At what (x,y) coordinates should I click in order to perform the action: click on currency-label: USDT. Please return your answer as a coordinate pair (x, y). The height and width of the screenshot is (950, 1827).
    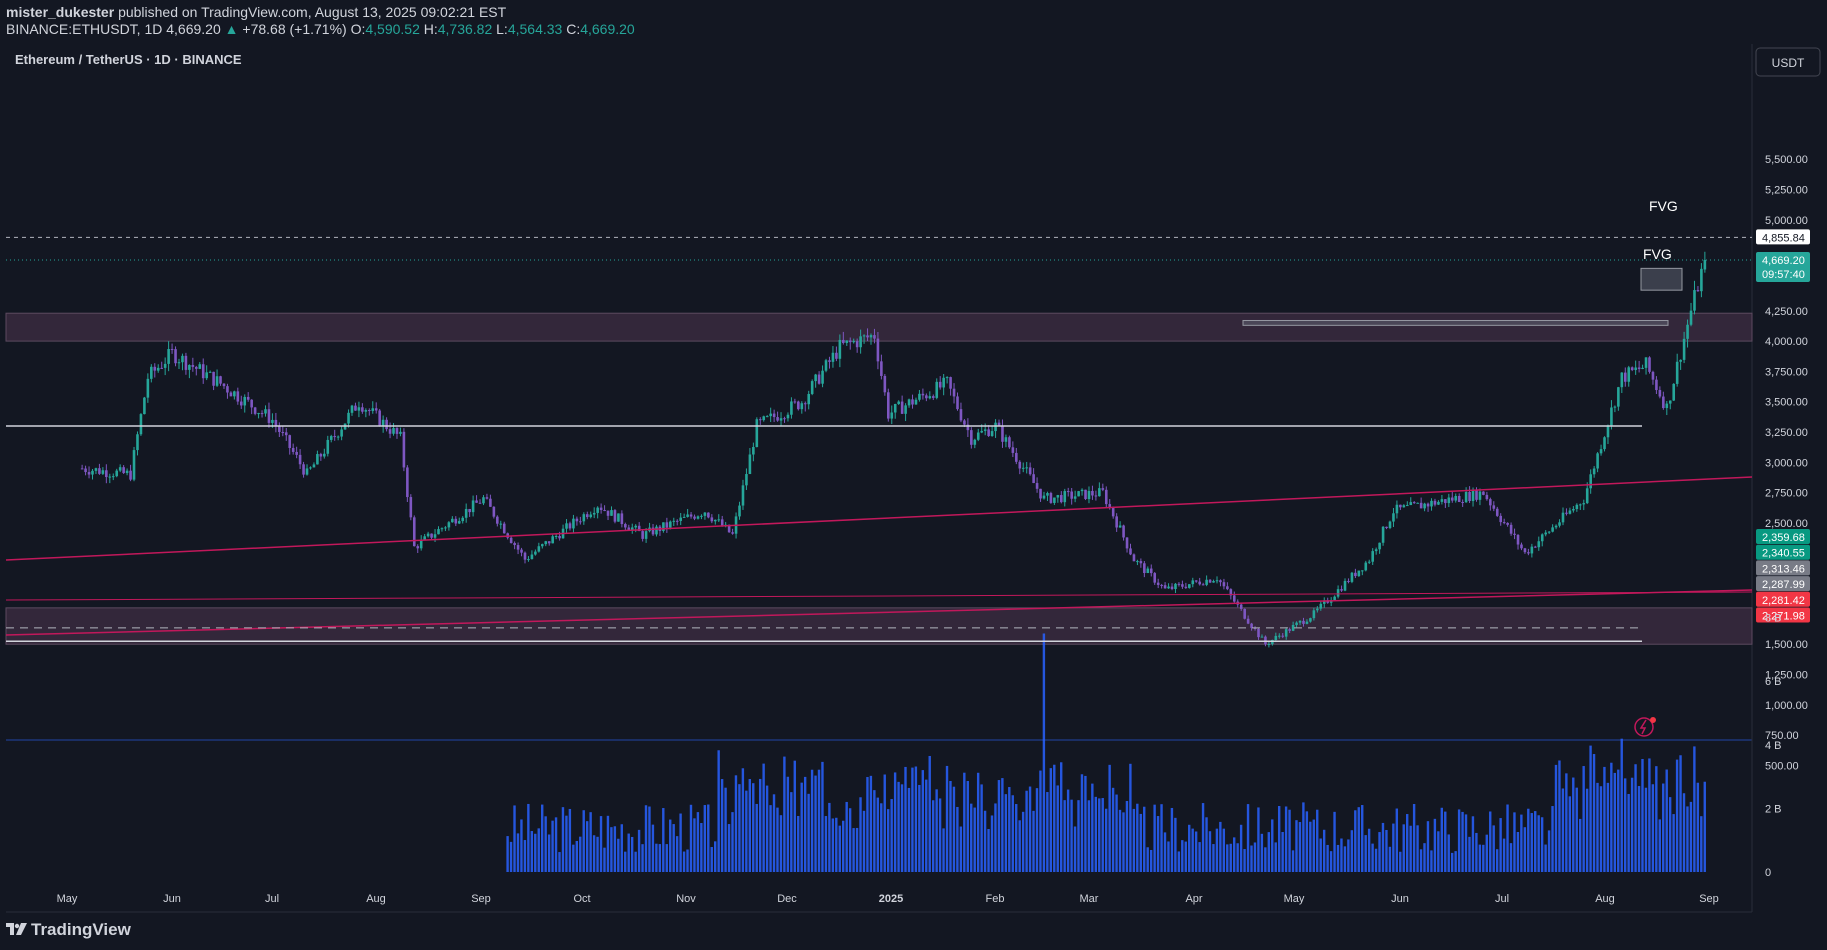
    Looking at the image, I should click on (1788, 63).